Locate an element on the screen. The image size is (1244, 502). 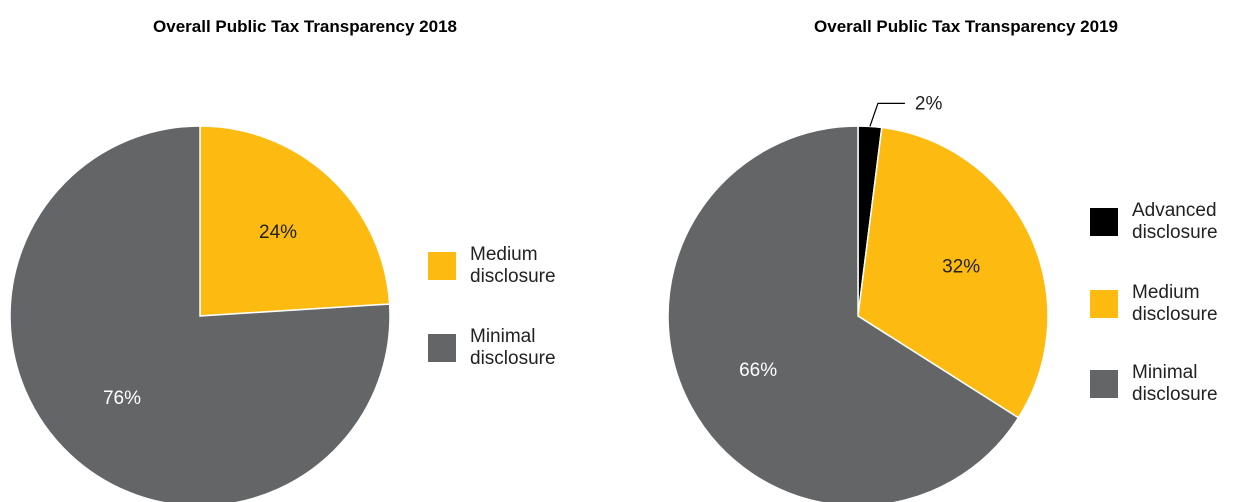
slice-label: 2% is located at coordinates (929, 103).